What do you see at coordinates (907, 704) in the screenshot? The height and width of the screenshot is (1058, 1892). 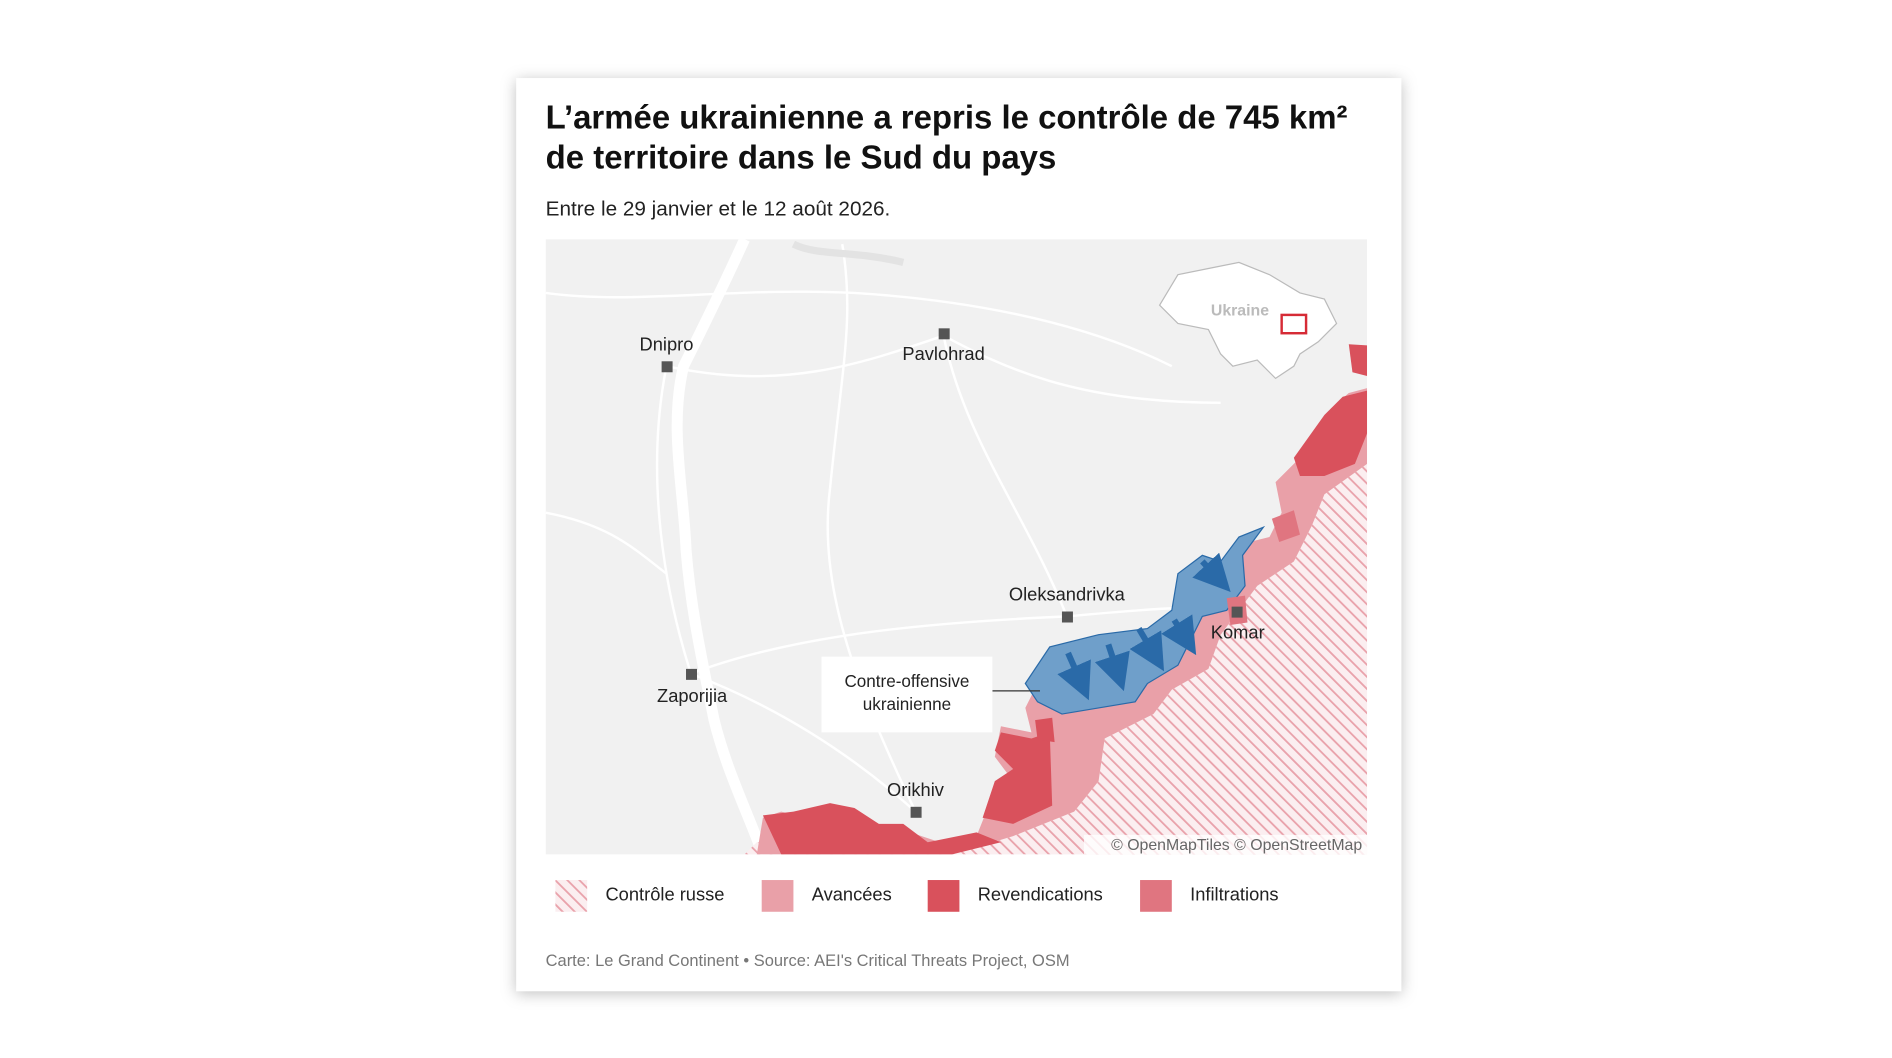 I see `annotation: ukrainienne` at bounding box center [907, 704].